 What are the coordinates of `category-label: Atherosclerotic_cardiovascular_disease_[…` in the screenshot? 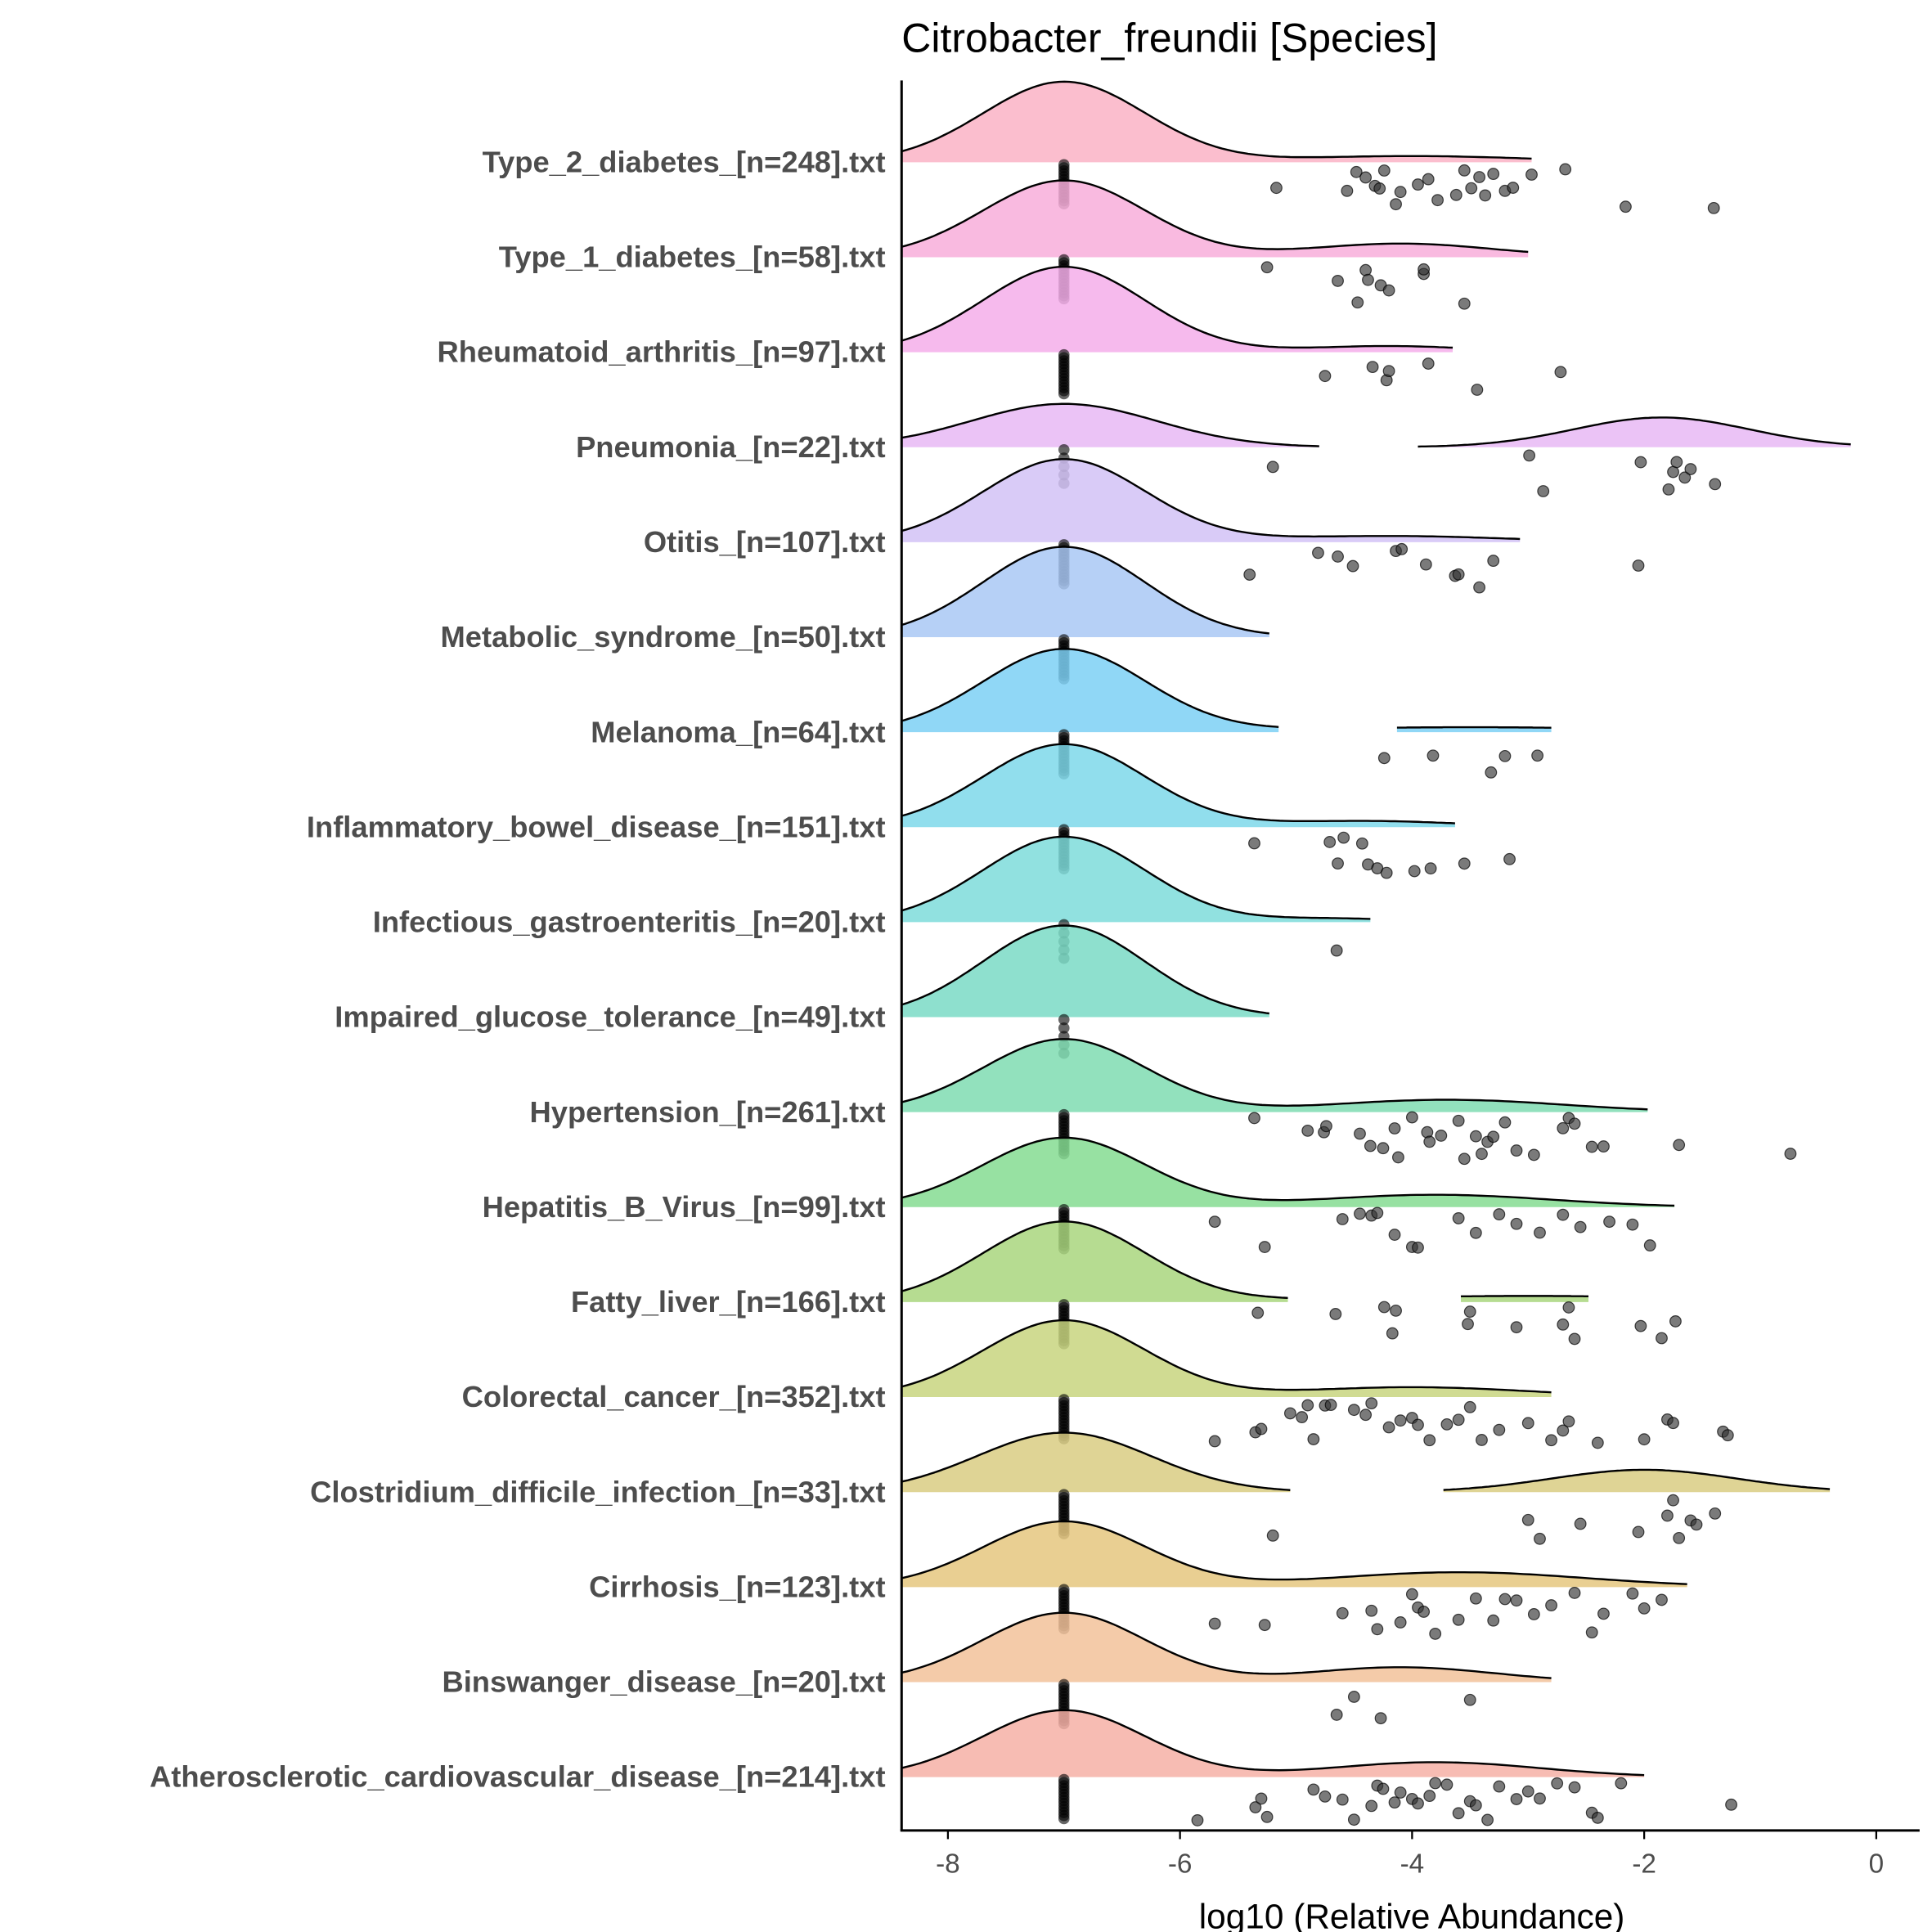 It's located at (518, 1777).